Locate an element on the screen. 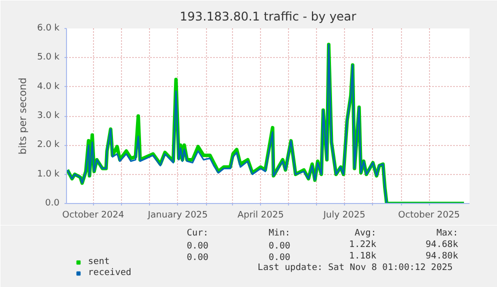  text: 1.22k is located at coordinates (363, 245).